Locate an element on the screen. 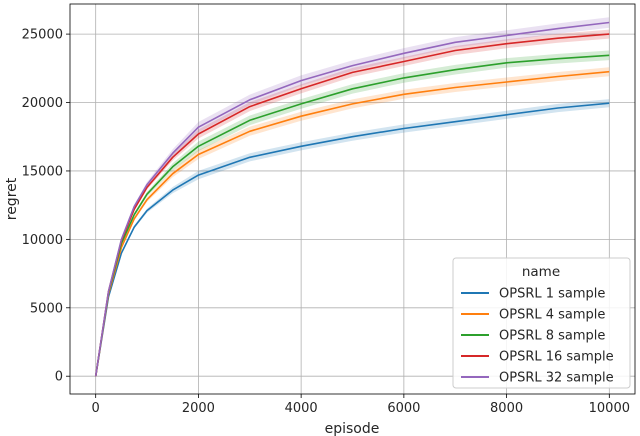 The width and height of the screenshot is (640, 436). legend-box is located at coordinates (541, 323).